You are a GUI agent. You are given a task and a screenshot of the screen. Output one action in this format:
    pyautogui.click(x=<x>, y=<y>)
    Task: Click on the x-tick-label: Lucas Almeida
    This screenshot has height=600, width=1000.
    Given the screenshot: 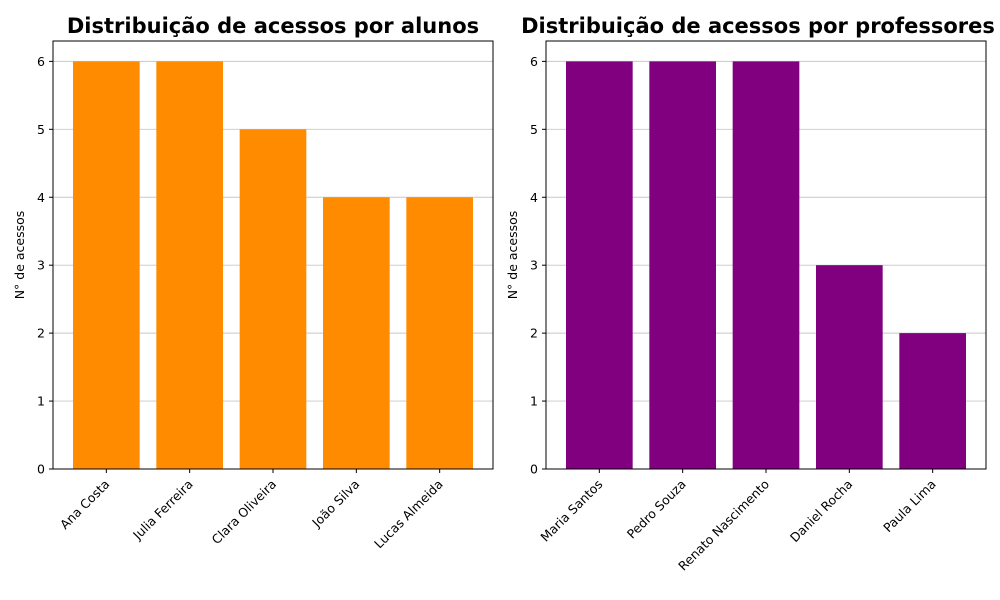 What is the action you would take?
    pyautogui.click(x=408, y=514)
    